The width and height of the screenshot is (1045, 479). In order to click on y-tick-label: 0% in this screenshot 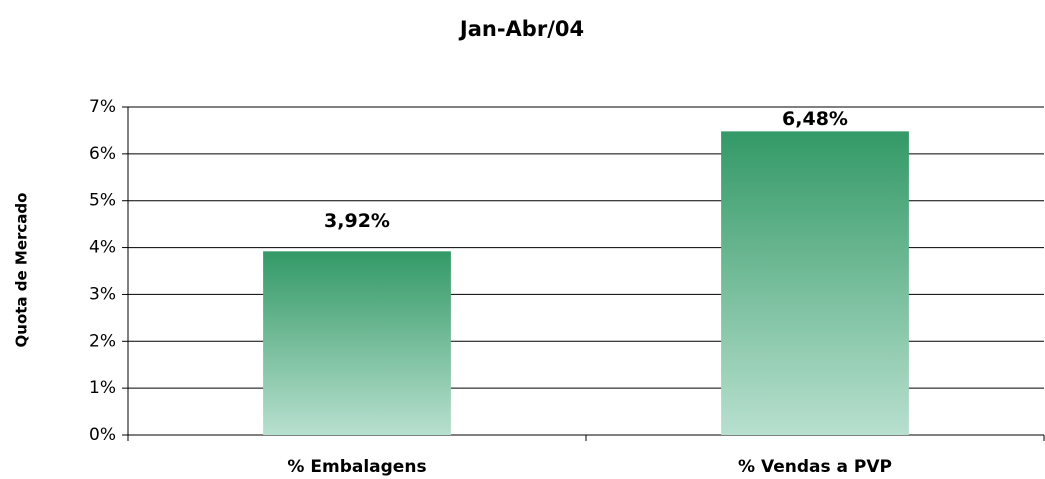, I will do `click(102, 435)`.